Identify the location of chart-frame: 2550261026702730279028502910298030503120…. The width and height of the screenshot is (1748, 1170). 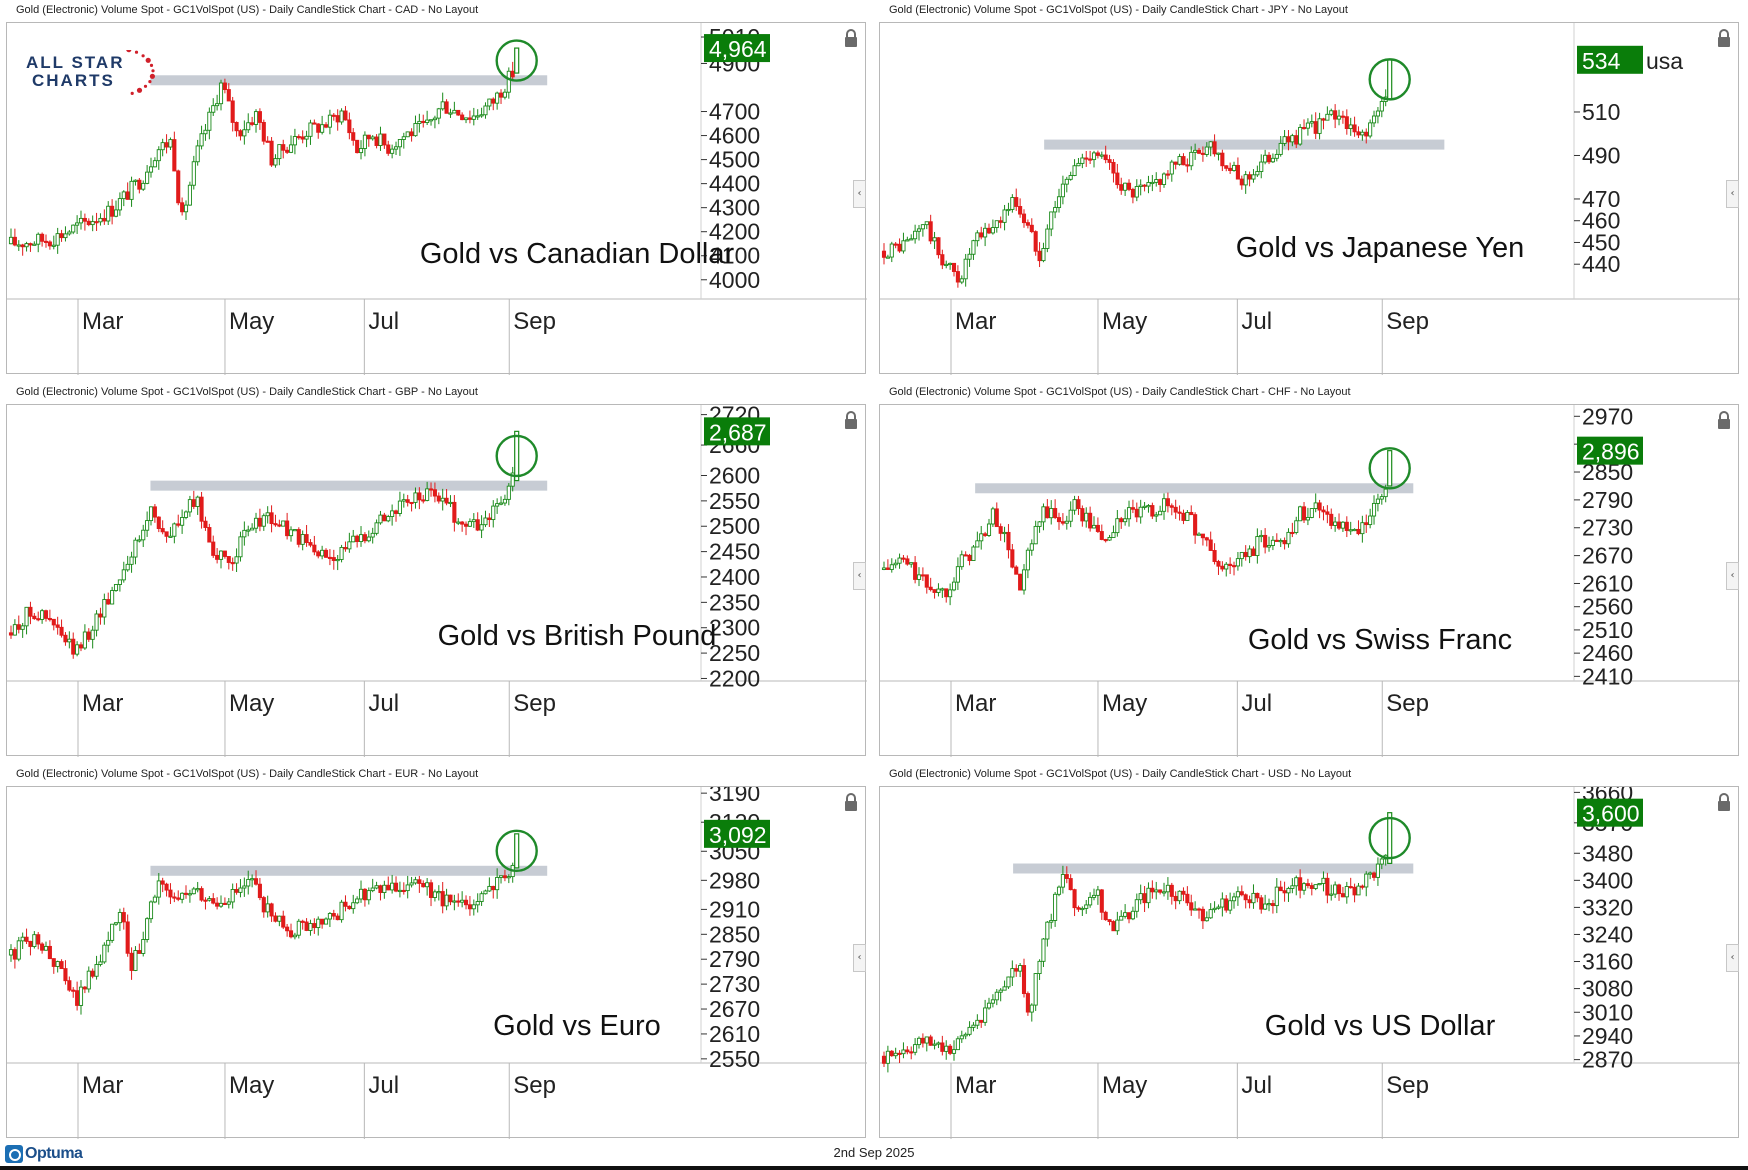
(436, 962).